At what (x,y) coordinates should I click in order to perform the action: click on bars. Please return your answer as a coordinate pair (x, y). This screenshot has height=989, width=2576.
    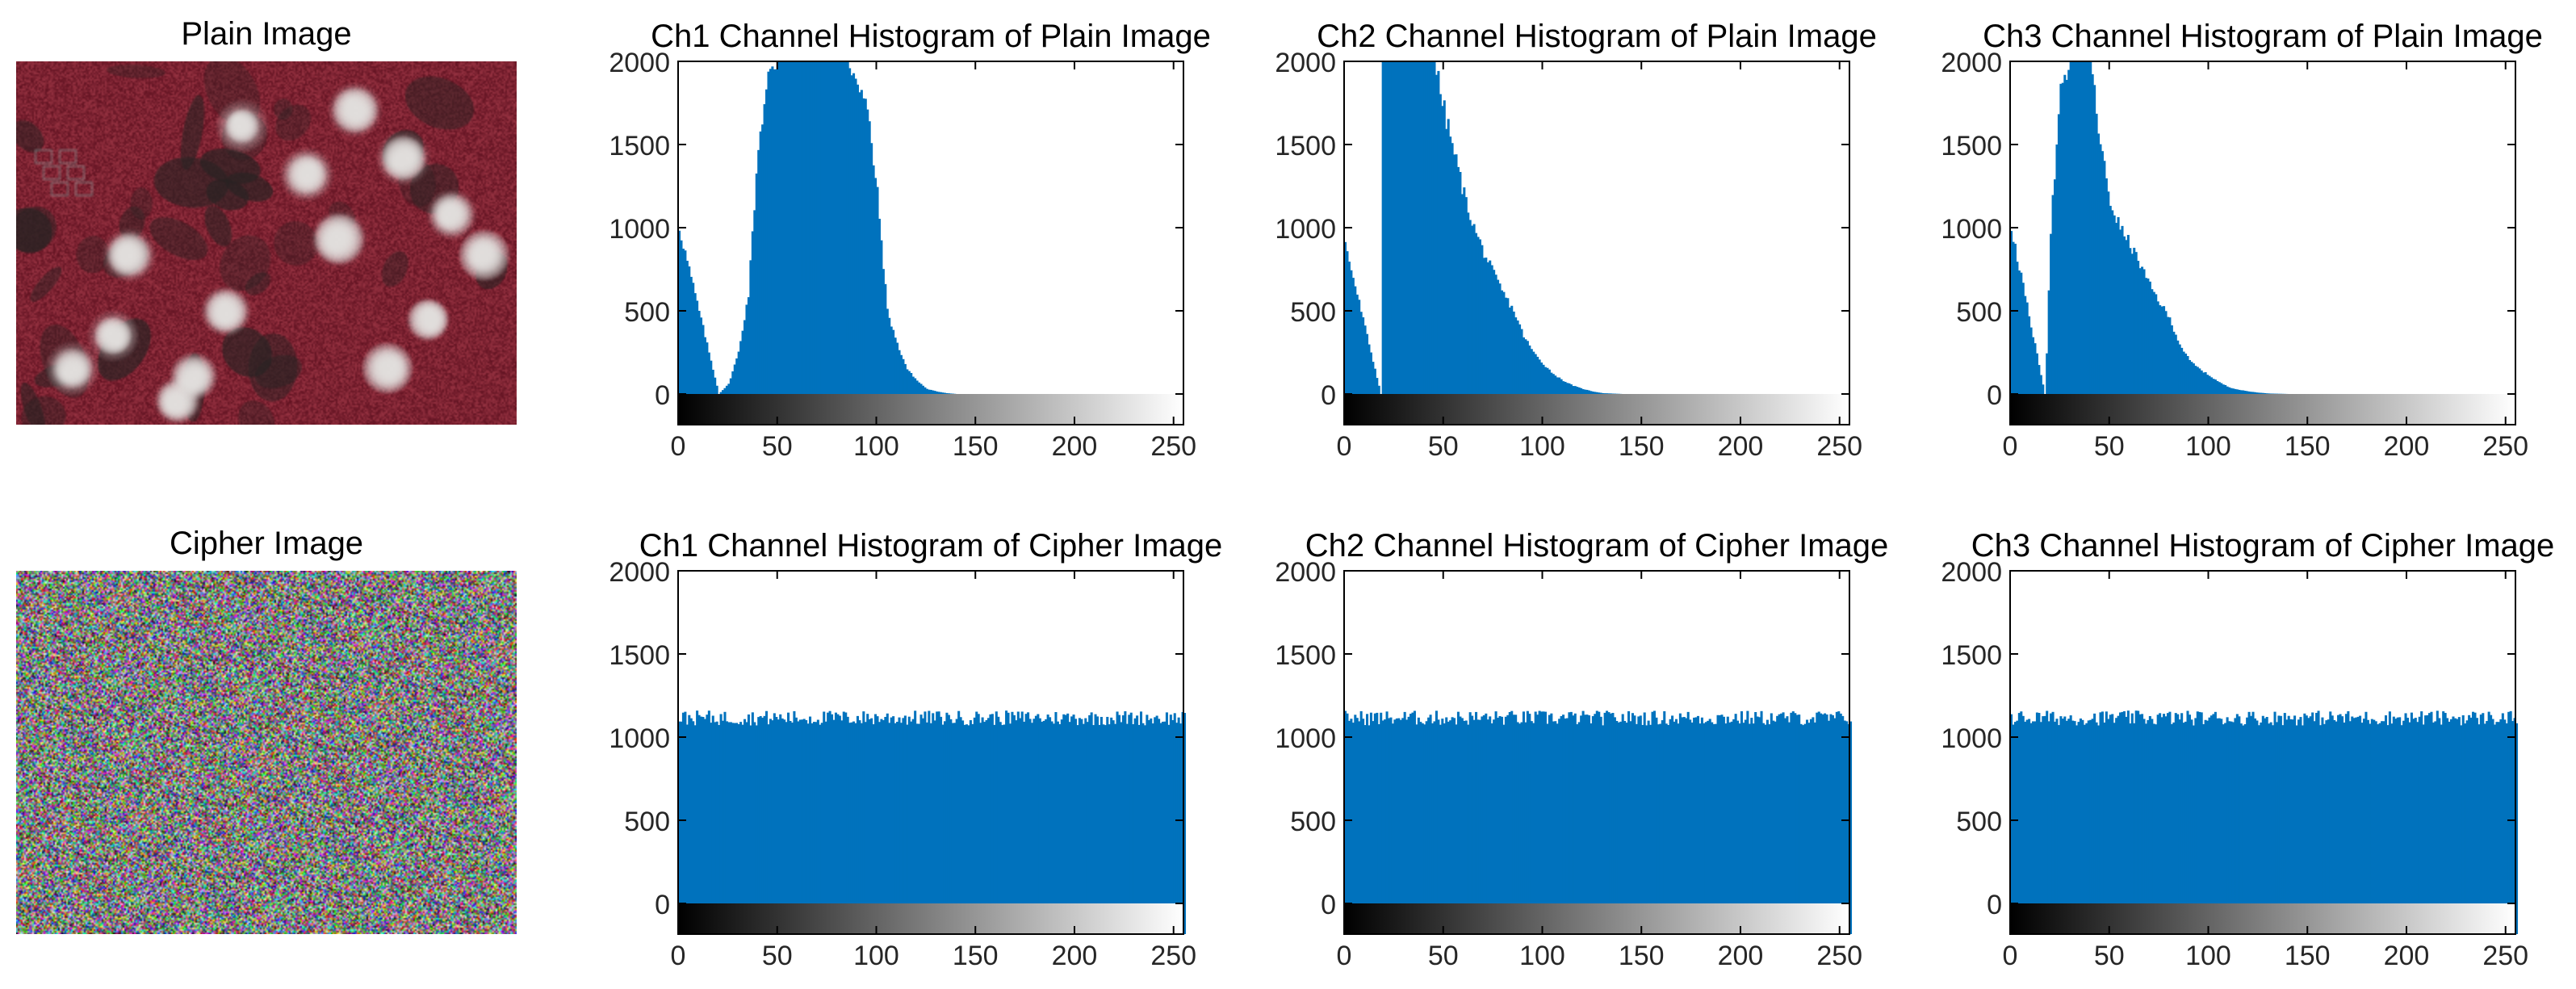
    Looking at the image, I should click on (1484, 243).